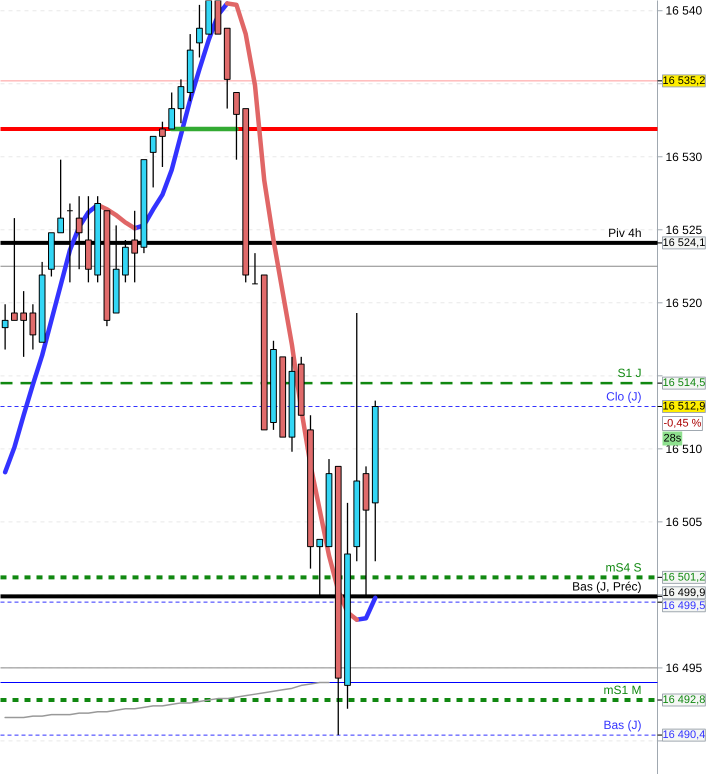 The image size is (708, 774). What do you see at coordinates (607, 586) in the screenshot?
I see `ref-line-label: Bas (J, Préc)` at bounding box center [607, 586].